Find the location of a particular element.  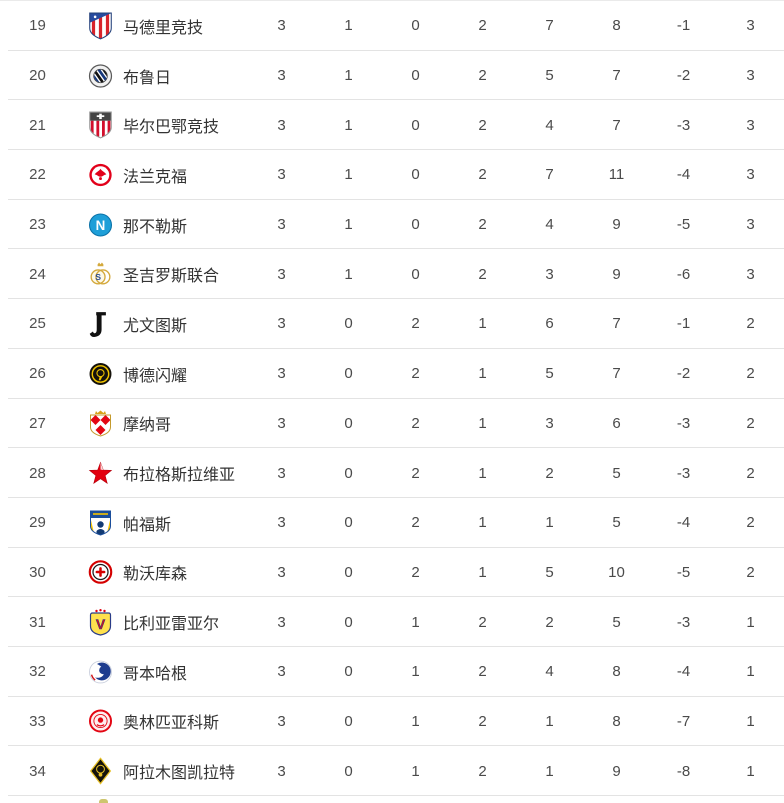

napoli-logo-icon is located at coordinates (100, 225).